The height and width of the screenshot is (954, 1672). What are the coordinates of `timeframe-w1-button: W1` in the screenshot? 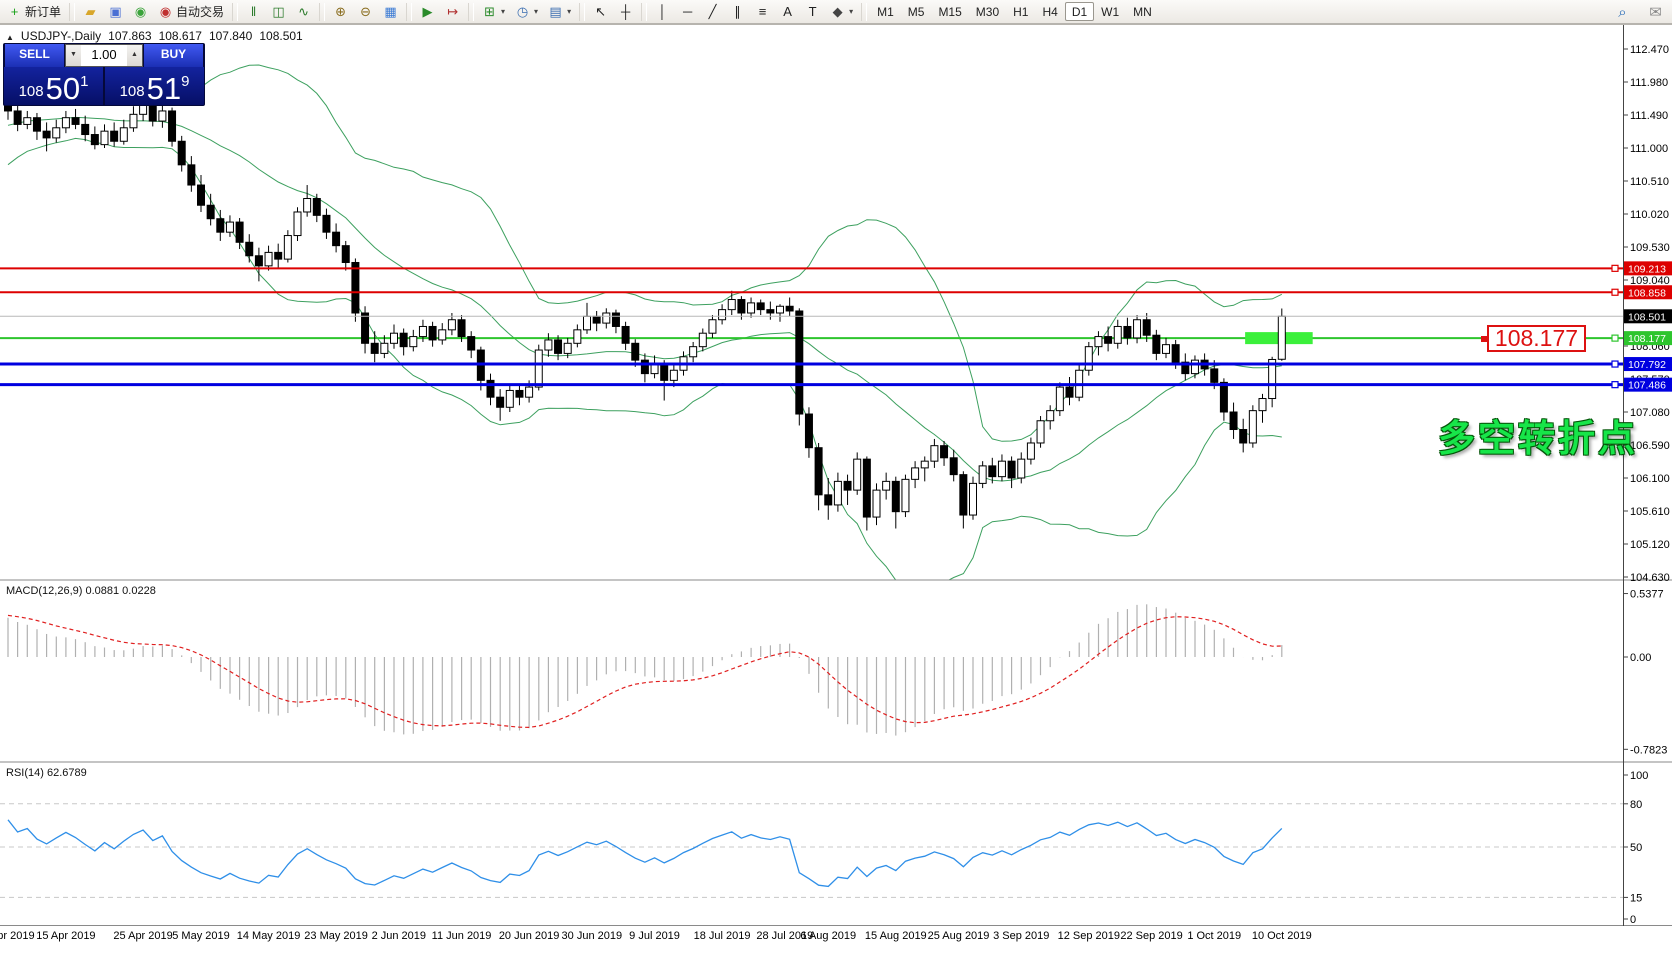 It's located at (1110, 11).